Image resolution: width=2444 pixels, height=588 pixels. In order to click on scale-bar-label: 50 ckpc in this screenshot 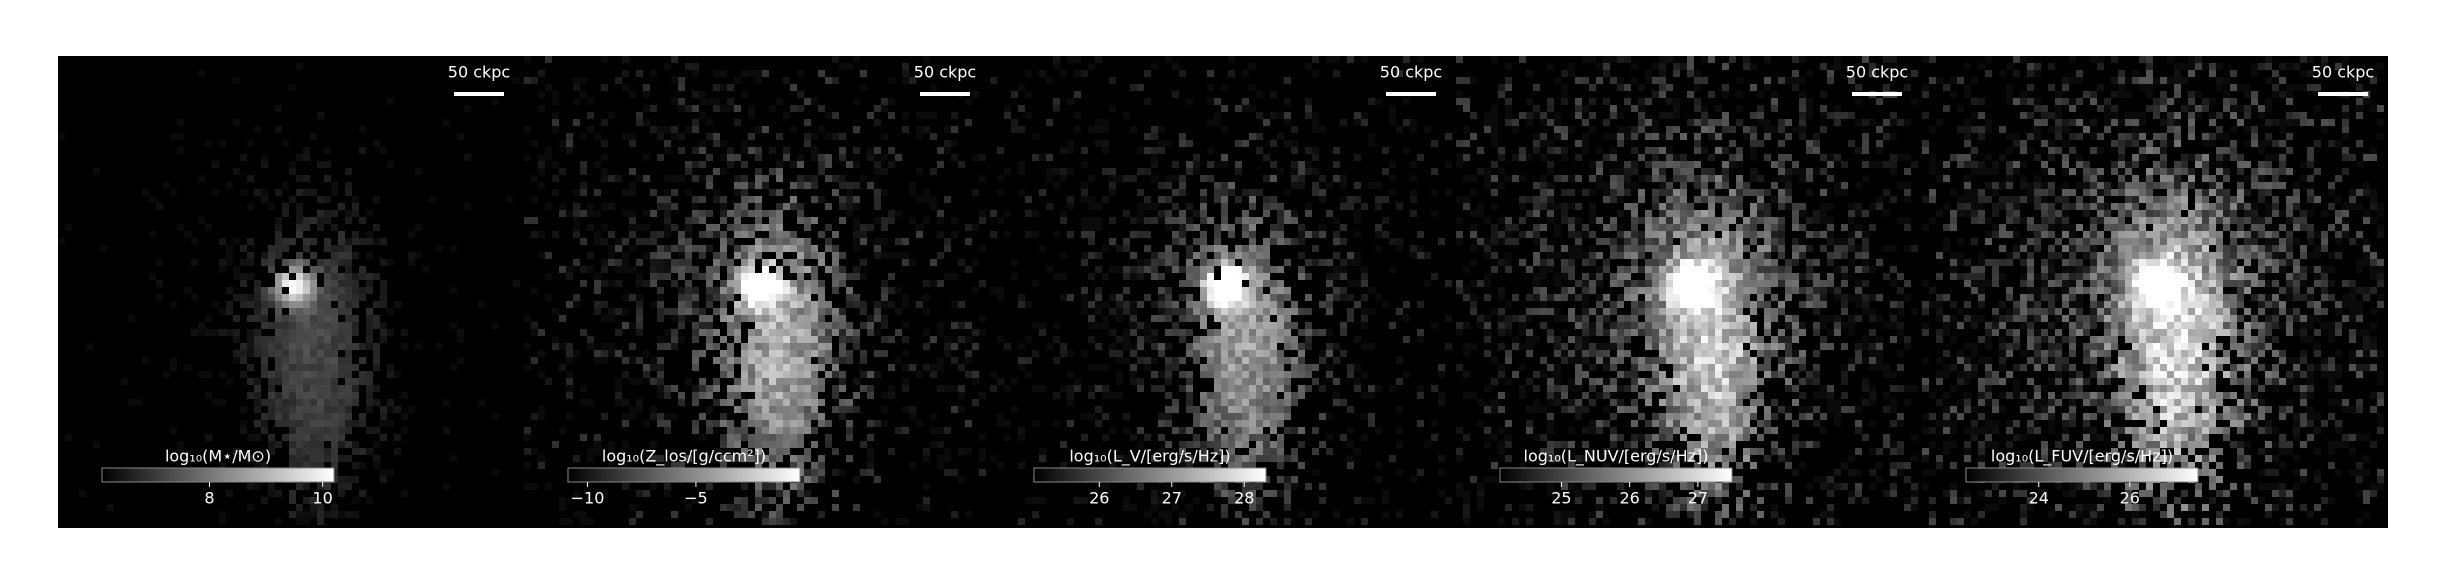, I will do `click(945, 72)`.